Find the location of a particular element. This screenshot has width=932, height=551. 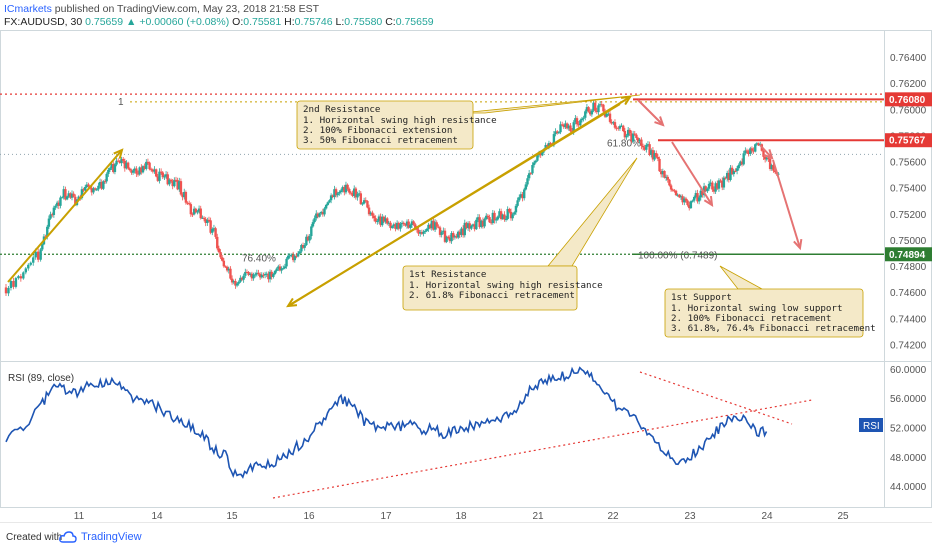

created-with-text: Created with is located at coordinates (34, 537).